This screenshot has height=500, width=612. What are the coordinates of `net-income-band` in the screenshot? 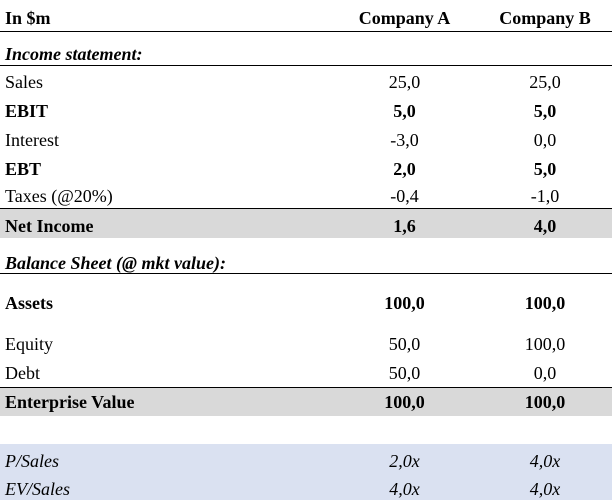 It's located at (306, 223).